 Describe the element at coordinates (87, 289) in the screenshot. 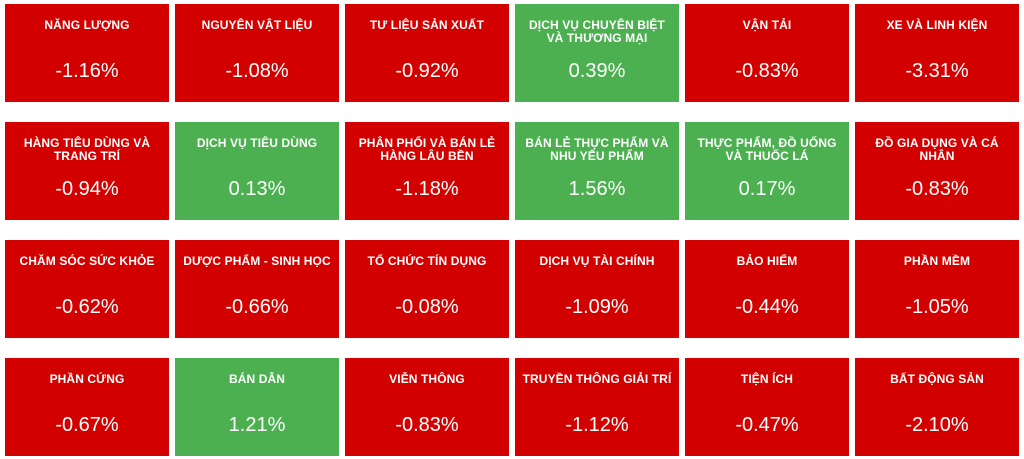

I see `sector-tile: CHĂM SÓC SỨC KHỎE -0.62%` at that location.